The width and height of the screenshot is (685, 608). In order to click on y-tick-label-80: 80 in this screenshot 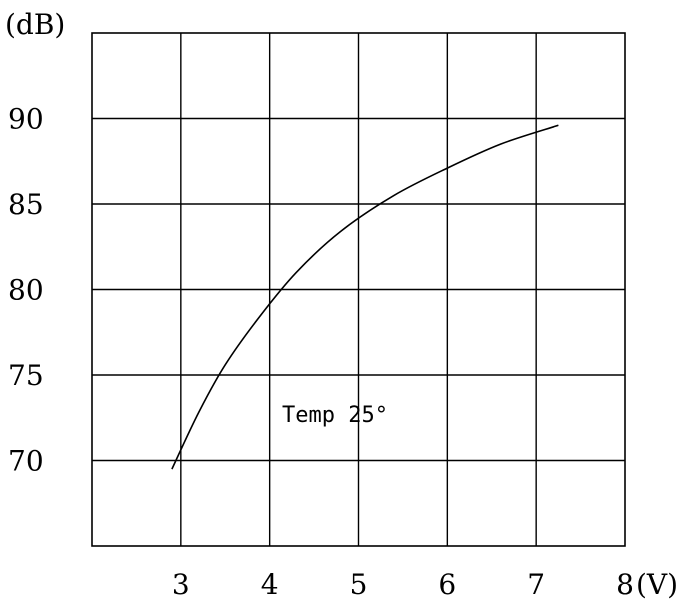, I will do `click(26, 290)`.